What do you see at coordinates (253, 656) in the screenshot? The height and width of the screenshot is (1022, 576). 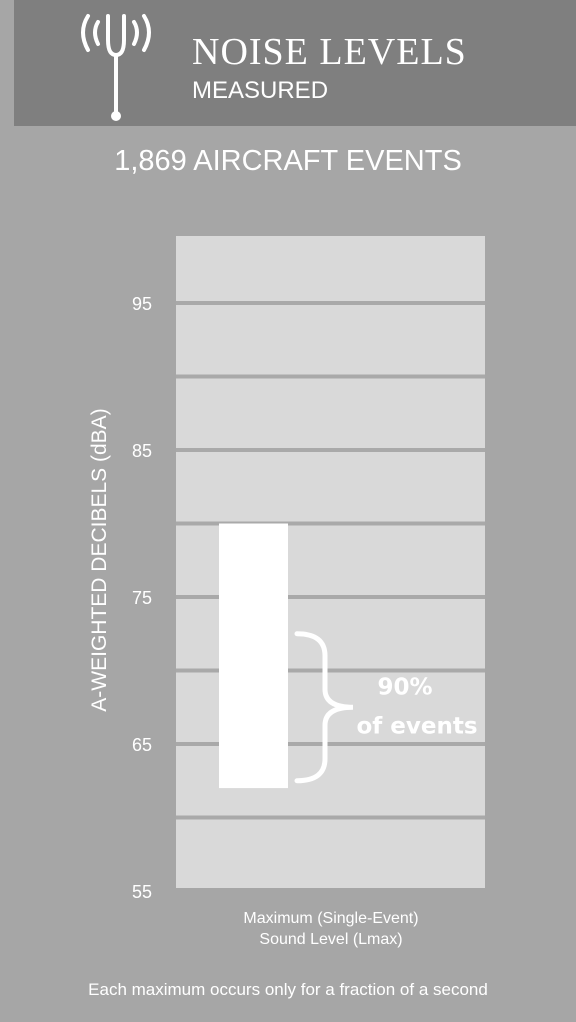 I see `range-bar` at bounding box center [253, 656].